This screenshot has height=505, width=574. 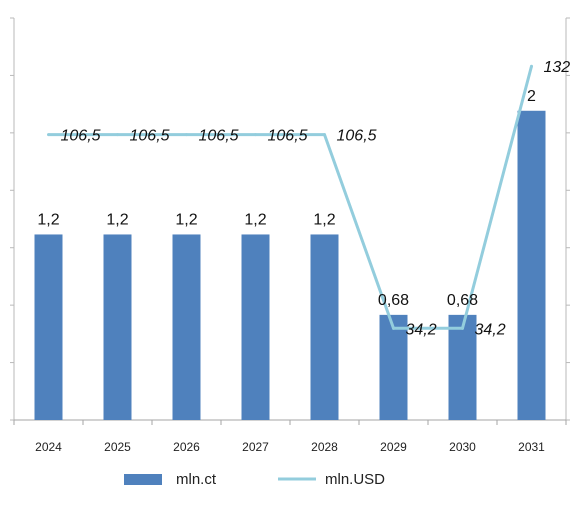 I want to click on x-tick-label: 2029, so click(x=393, y=447).